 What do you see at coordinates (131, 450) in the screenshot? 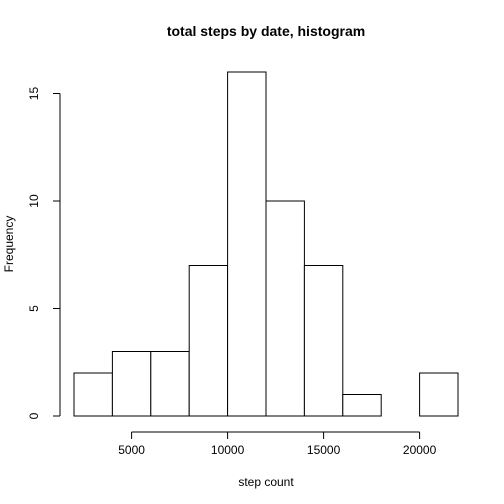
I see `x-tick-label: 5000` at bounding box center [131, 450].